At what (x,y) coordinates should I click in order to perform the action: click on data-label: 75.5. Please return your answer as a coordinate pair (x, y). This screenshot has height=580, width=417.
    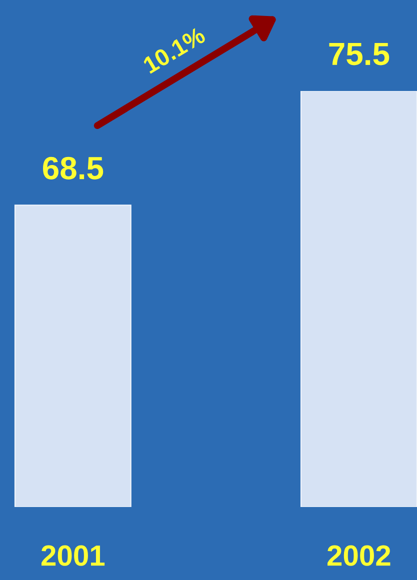
    Looking at the image, I should click on (359, 54).